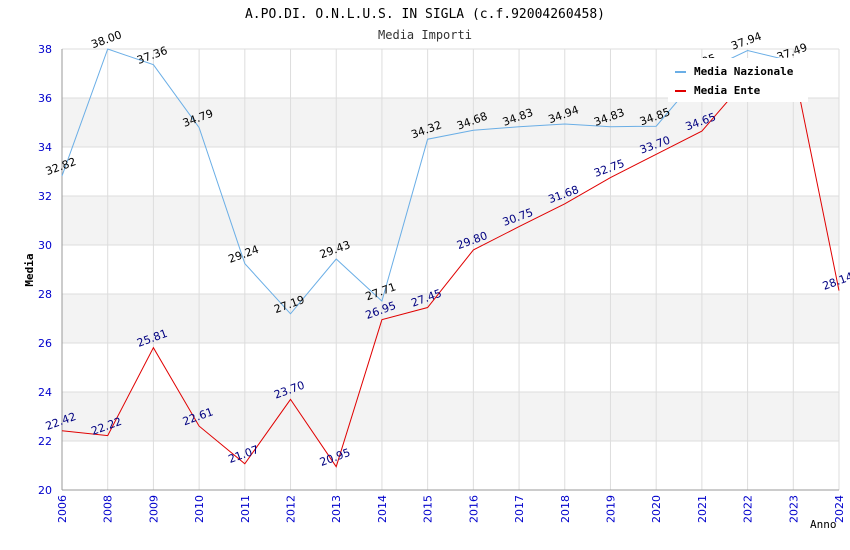 The image size is (850, 550). What do you see at coordinates (519, 509) in the screenshot?
I see `x-tick-label: 2017` at bounding box center [519, 509].